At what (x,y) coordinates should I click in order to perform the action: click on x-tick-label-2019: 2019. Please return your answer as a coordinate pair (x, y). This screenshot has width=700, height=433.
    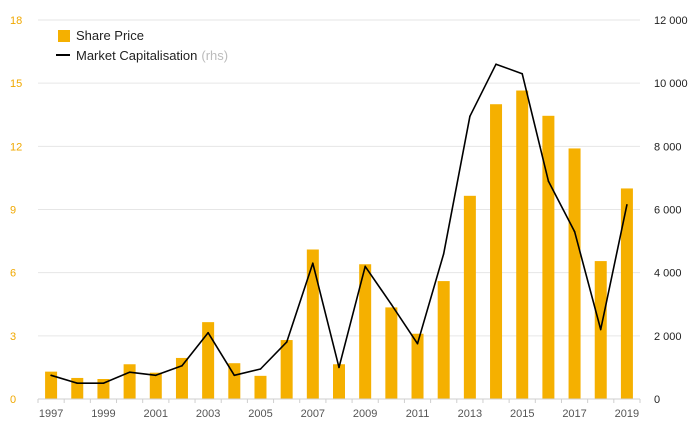
    Looking at the image, I should click on (627, 414).